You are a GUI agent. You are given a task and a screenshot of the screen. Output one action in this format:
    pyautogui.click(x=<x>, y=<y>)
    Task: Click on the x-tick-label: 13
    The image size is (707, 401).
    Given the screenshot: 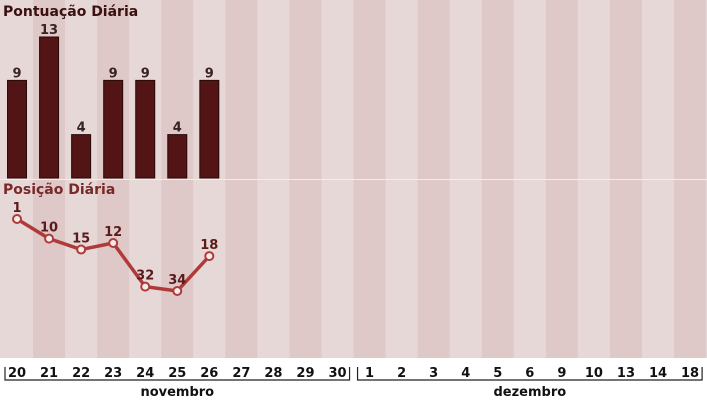 What is the action you would take?
    pyautogui.click(x=626, y=373)
    